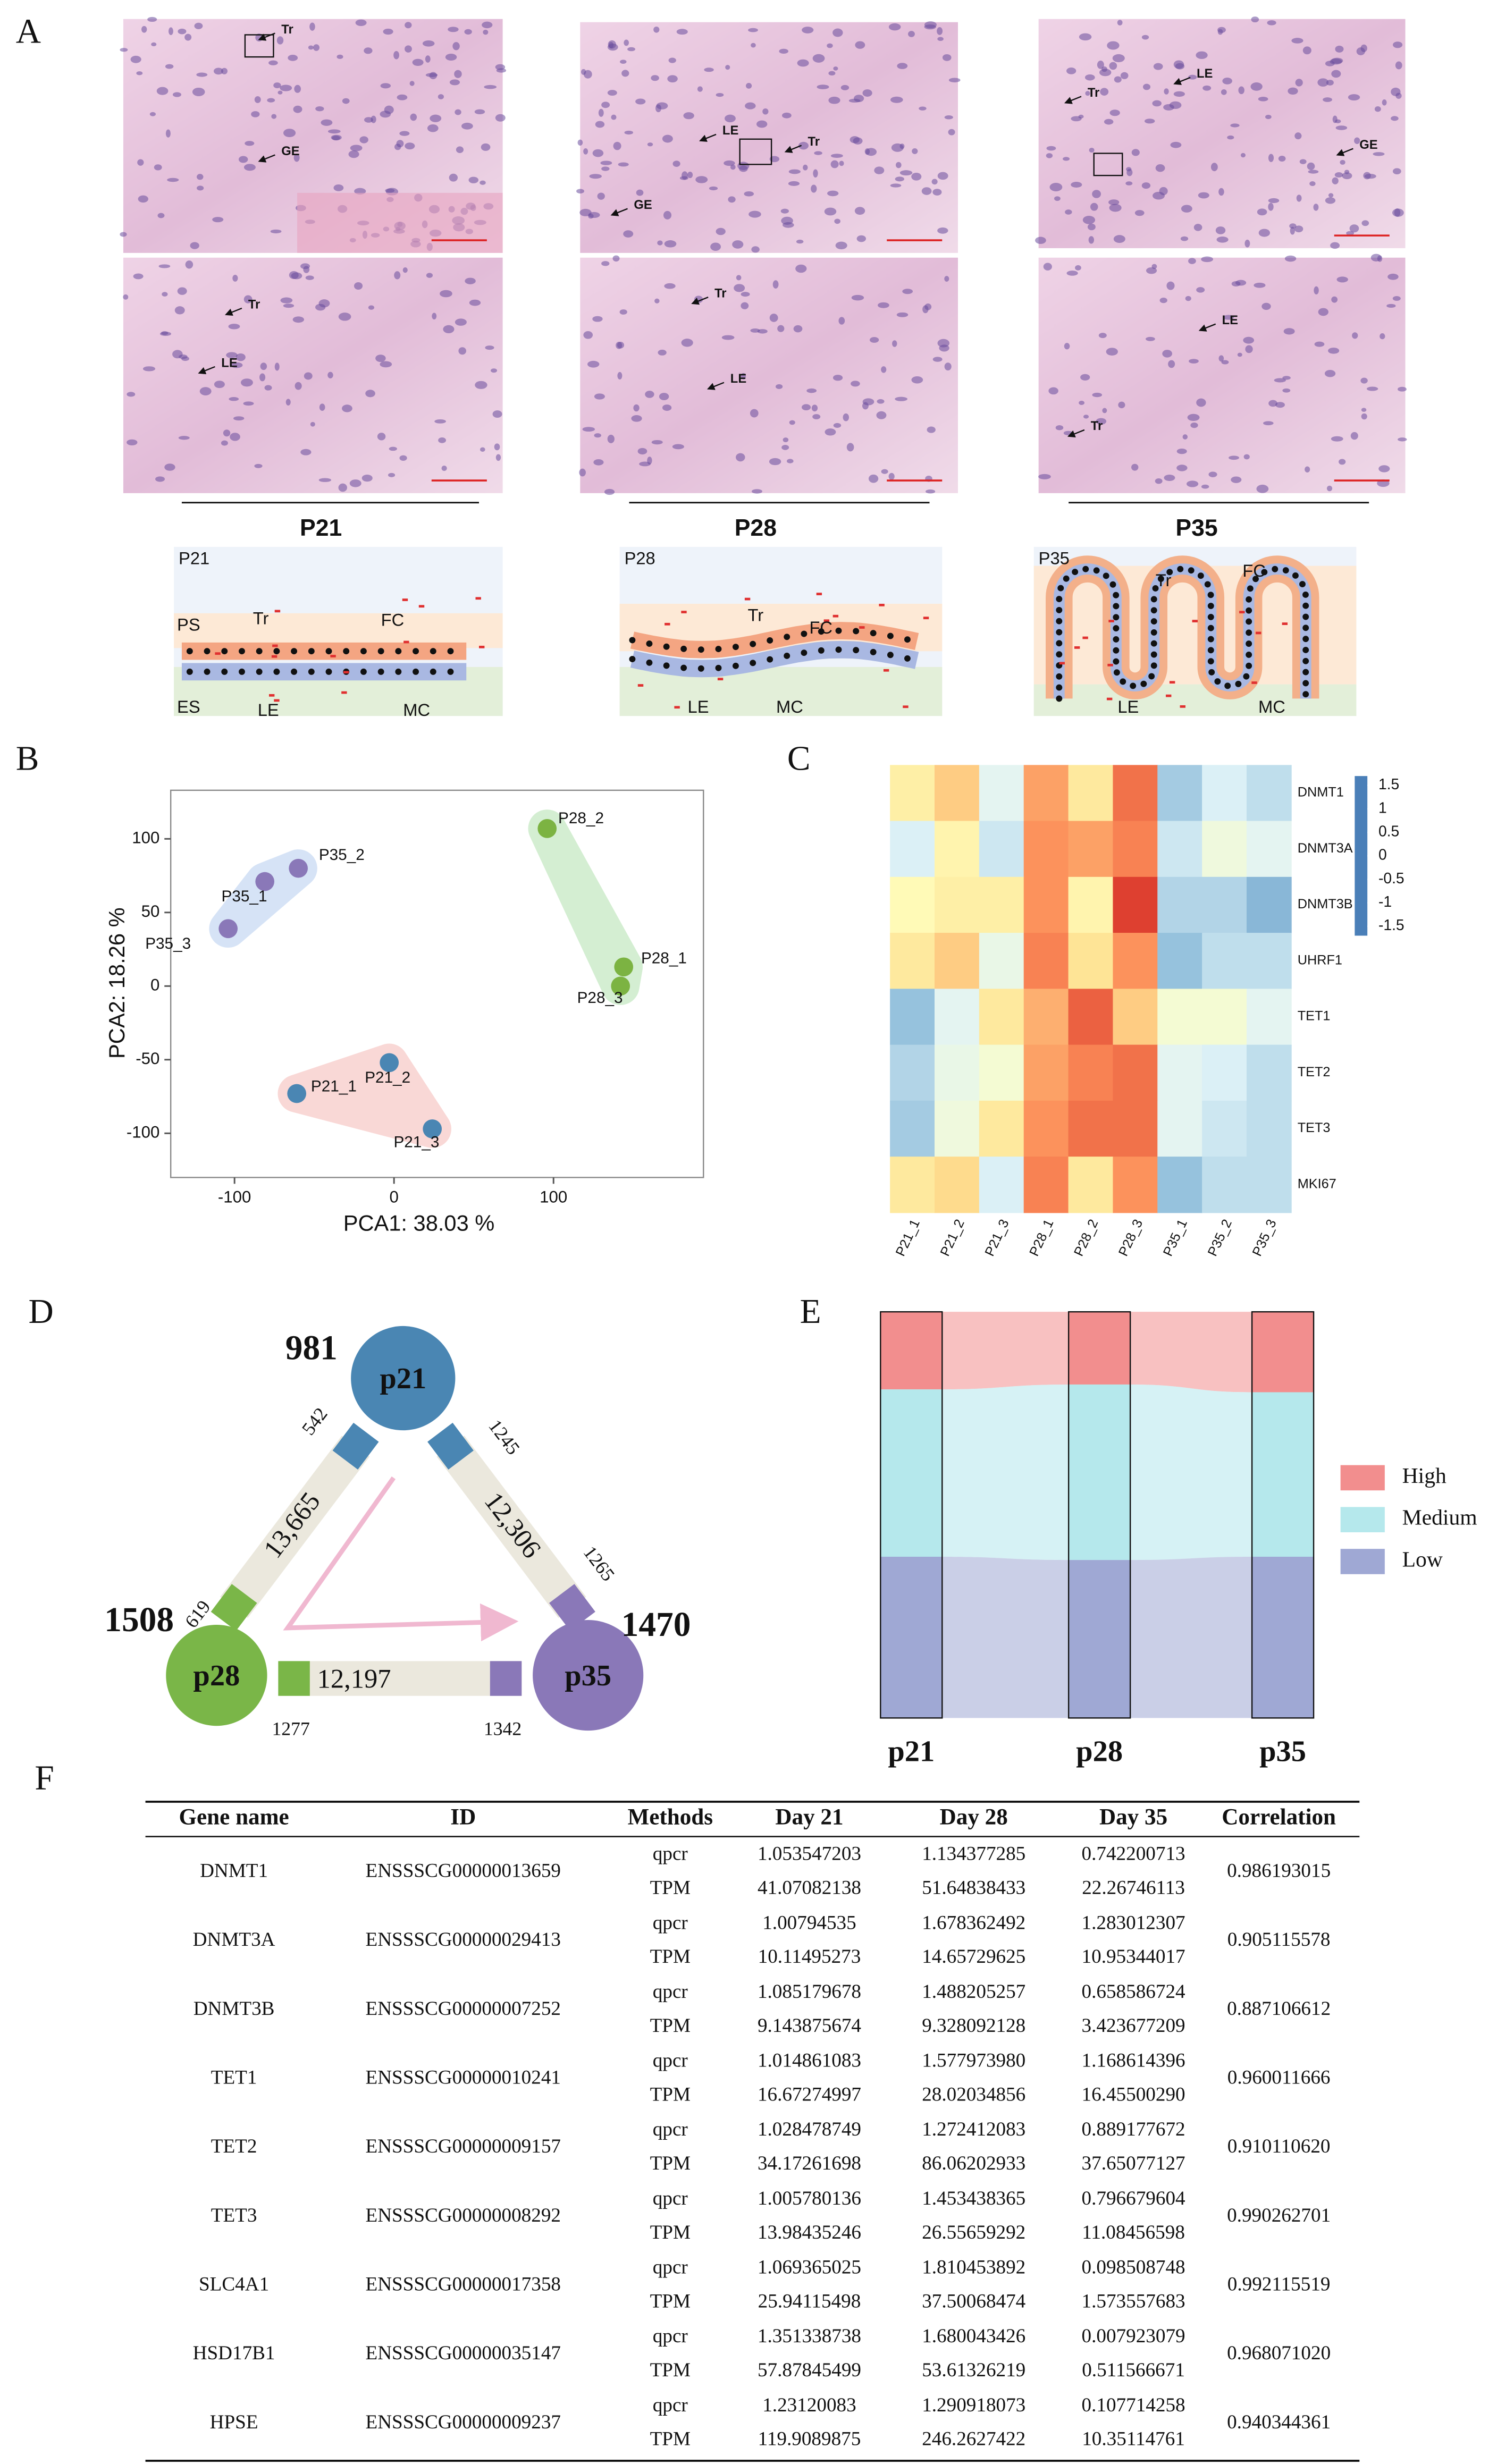 This screenshot has width=1497, height=2464. What do you see at coordinates (1133, 2199) in the screenshot?
I see `table-cell: 0.796679604` at bounding box center [1133, 2199].